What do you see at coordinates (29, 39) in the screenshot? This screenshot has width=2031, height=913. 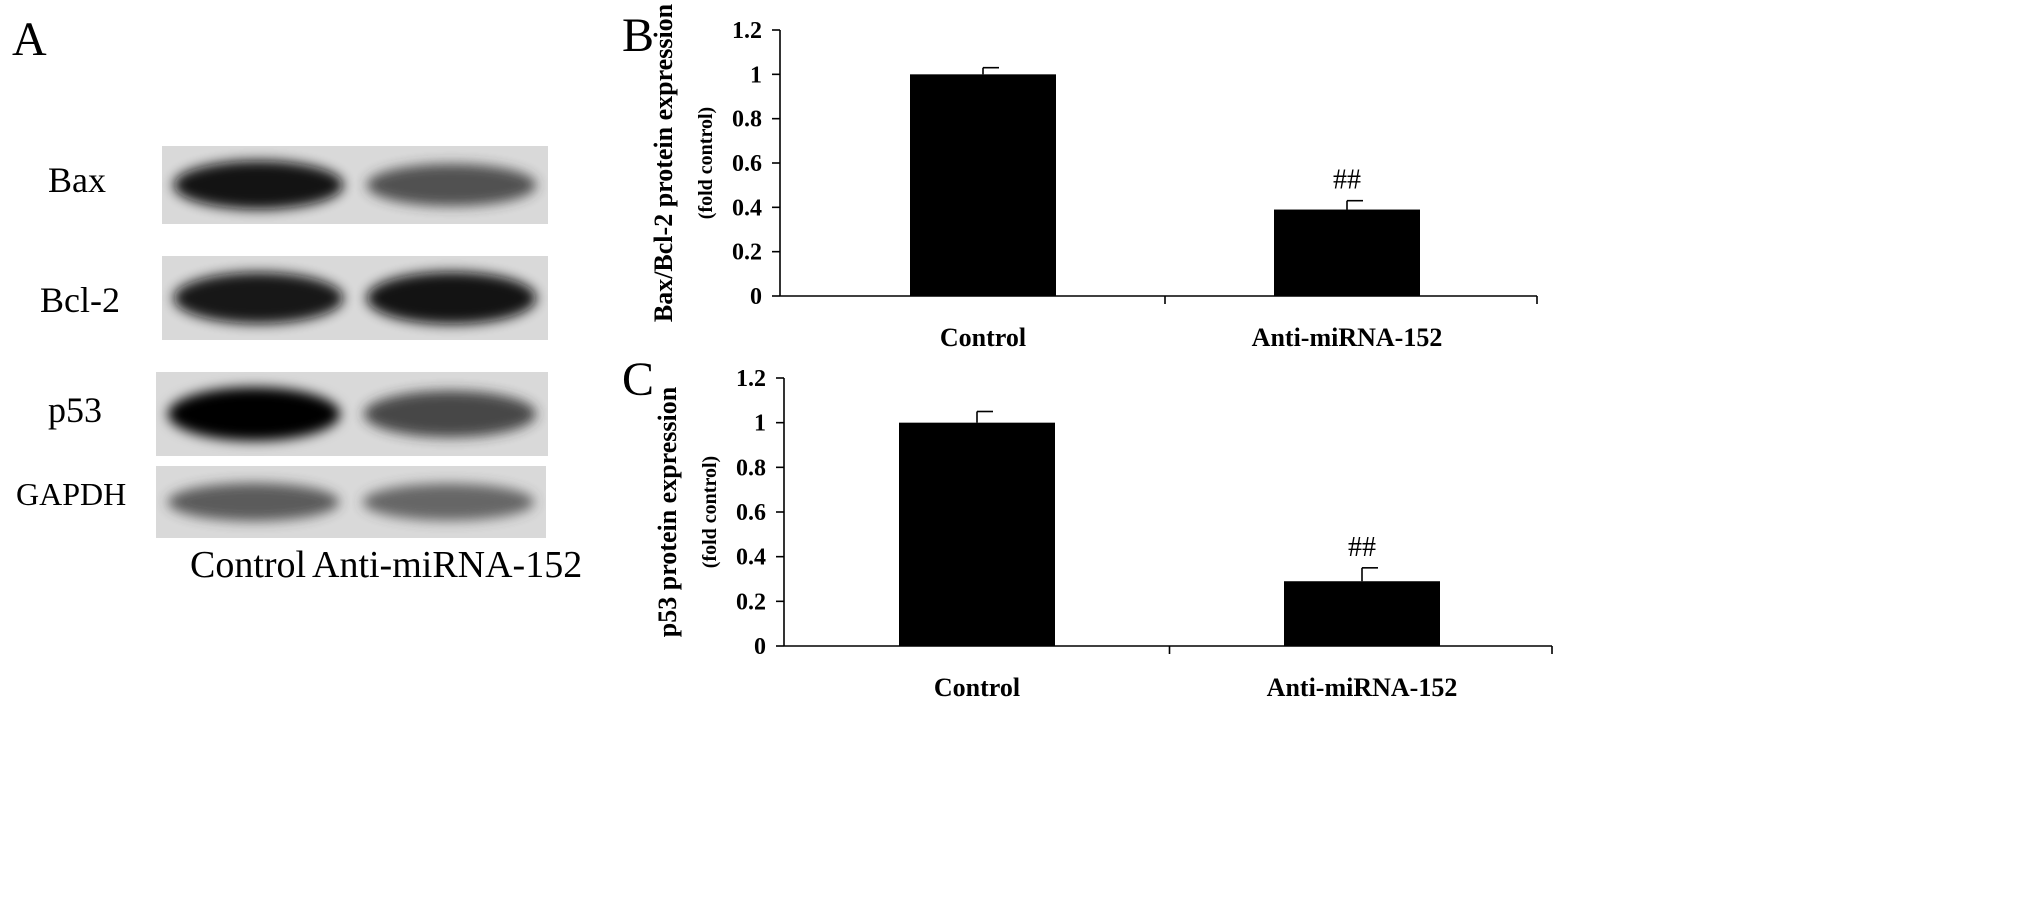 I see `panel-a-letter: A` at bounding box center [29, 39].